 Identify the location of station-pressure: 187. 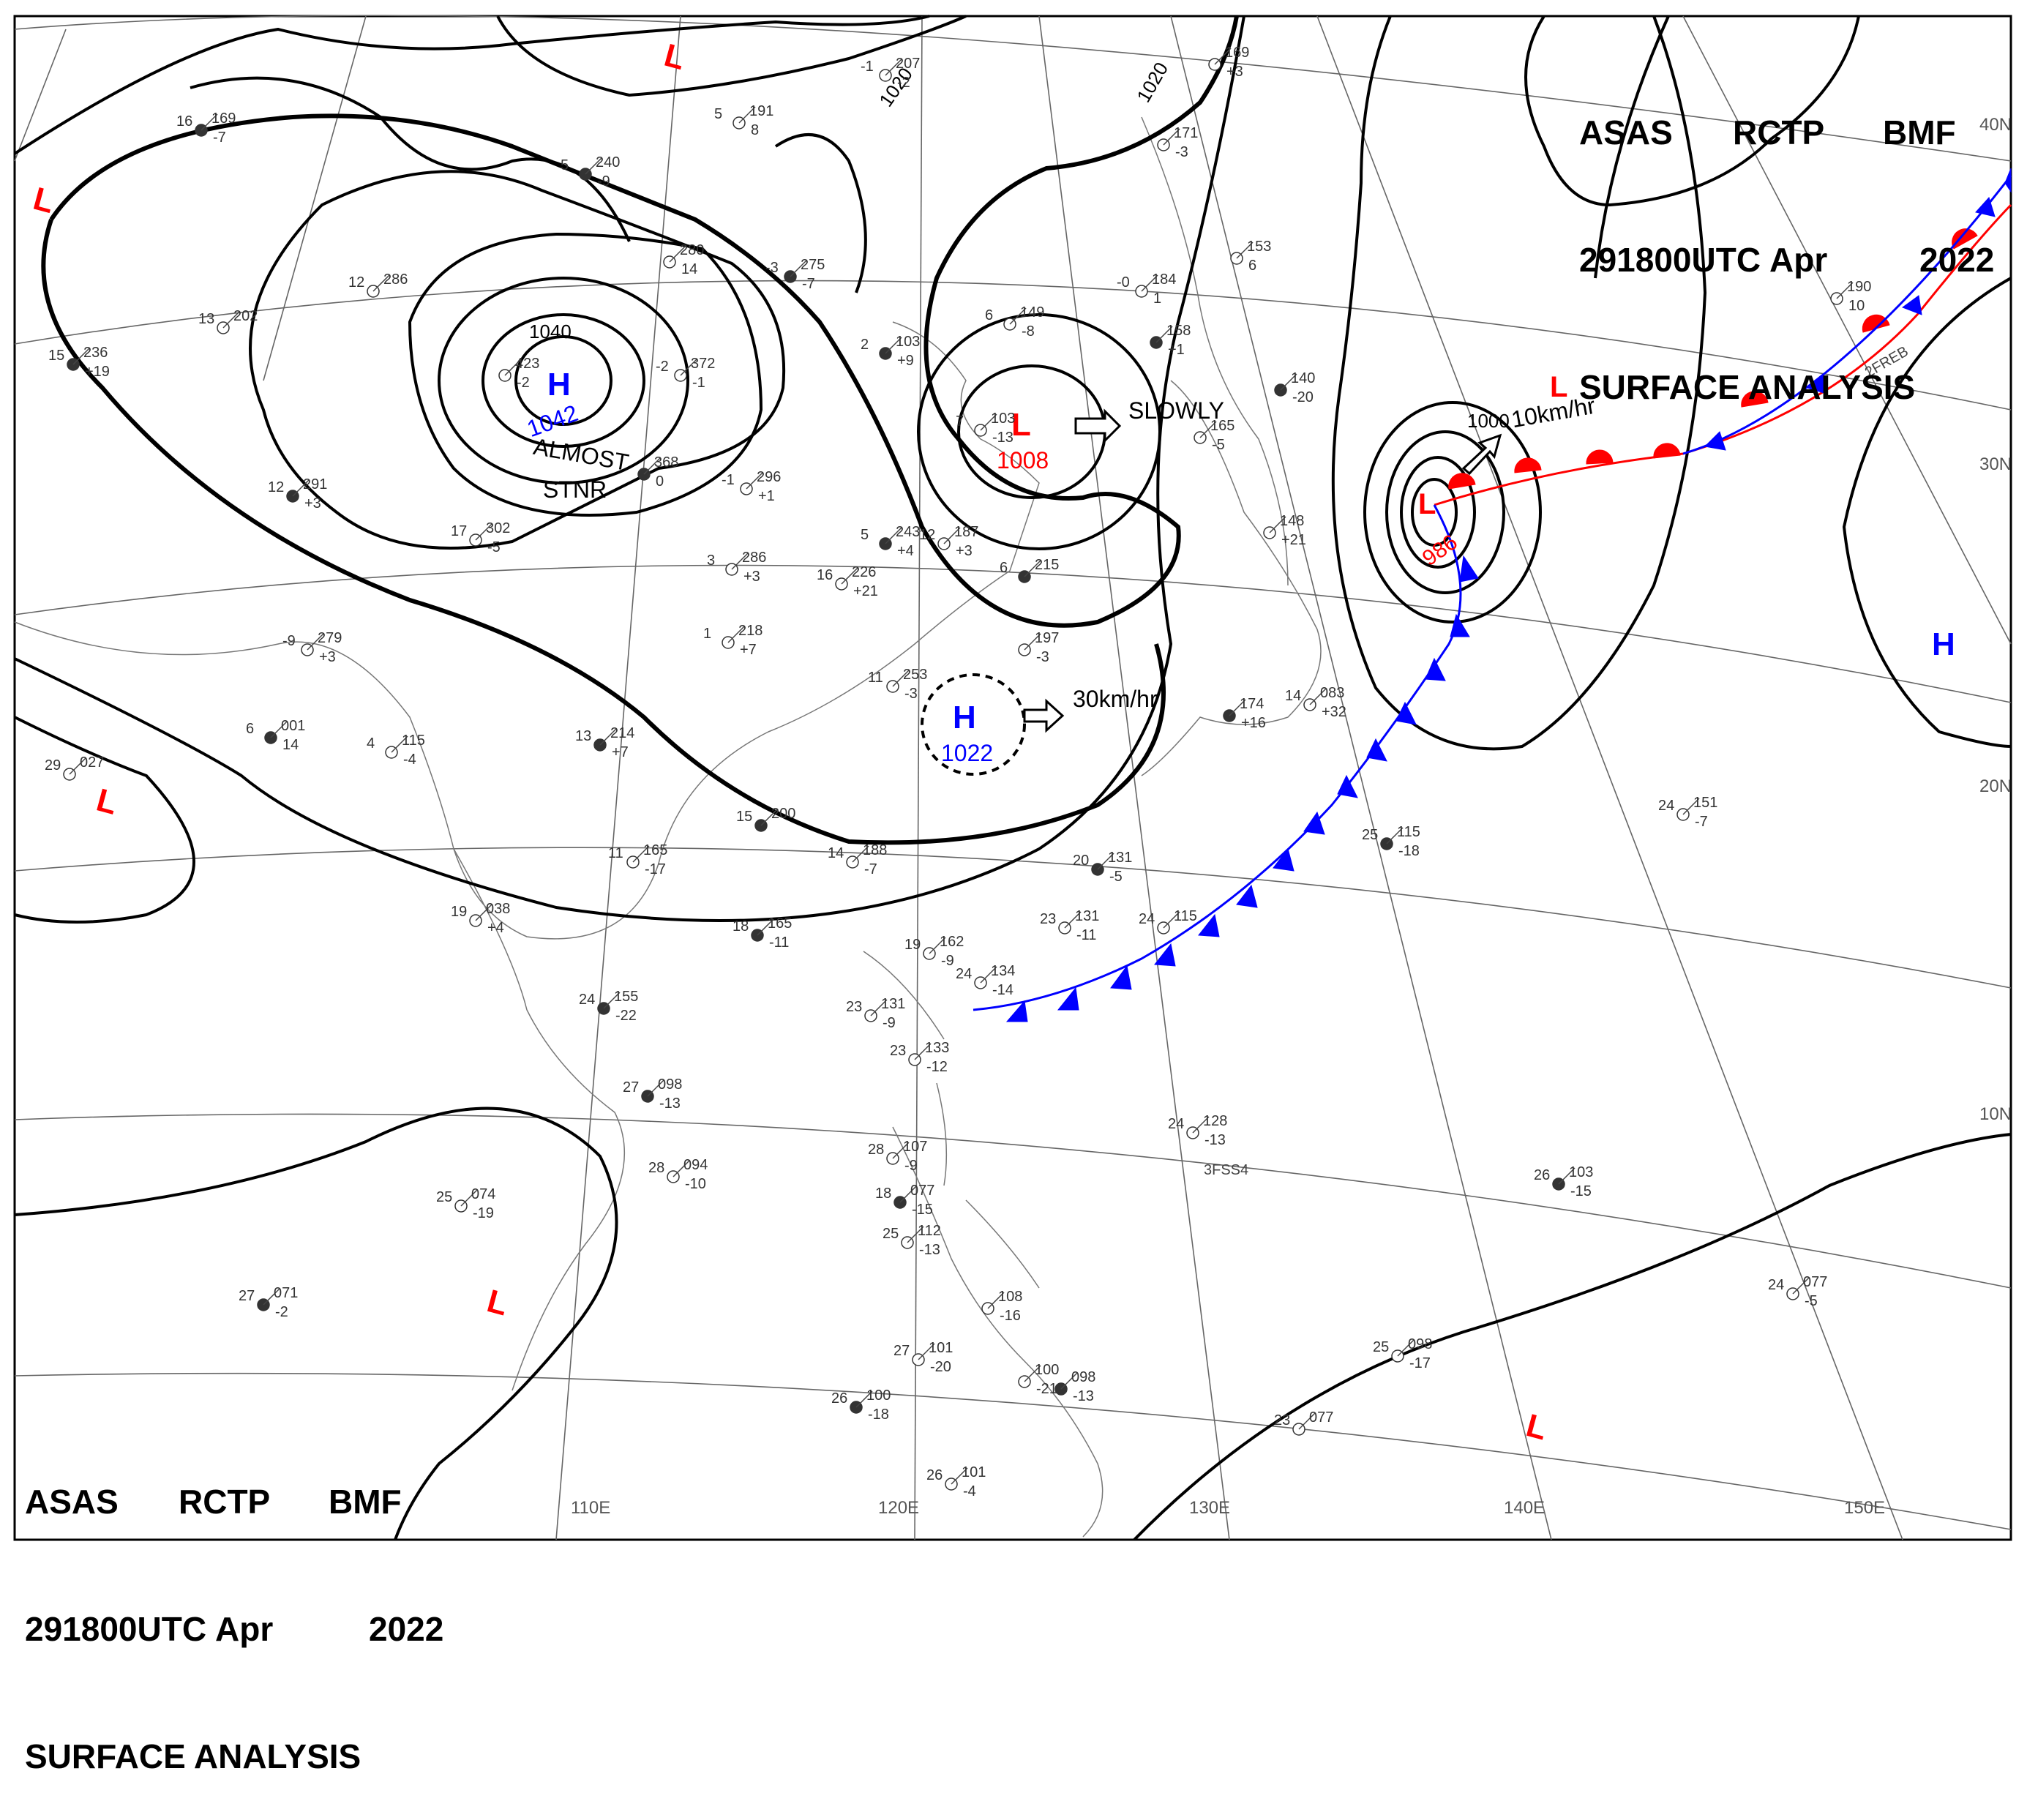
(966, 532).